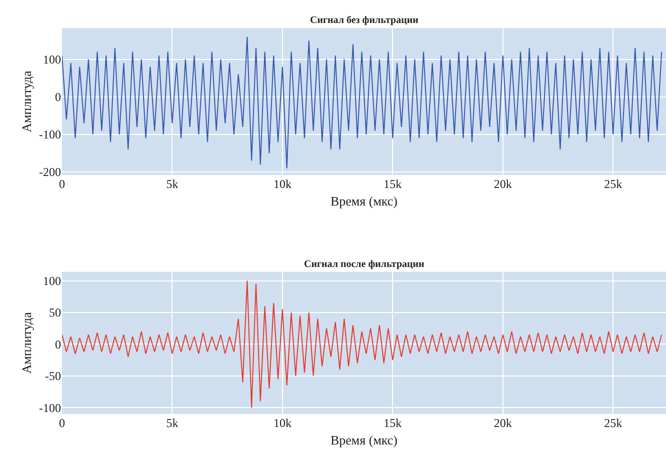 The width and height of the screenshot is (666, 459). Describe the element at coordinates (364, 20) in the screenshot. I see `chart-title: Сигнал без фильтрации` at that location.